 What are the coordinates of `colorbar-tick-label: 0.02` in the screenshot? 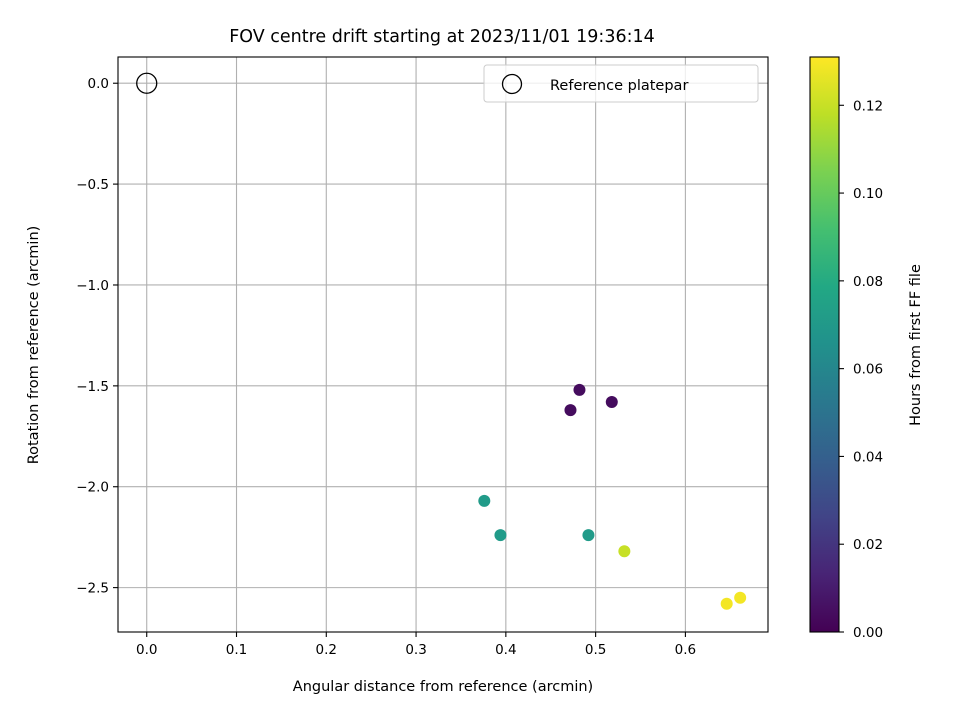 It's located at (868, 545).